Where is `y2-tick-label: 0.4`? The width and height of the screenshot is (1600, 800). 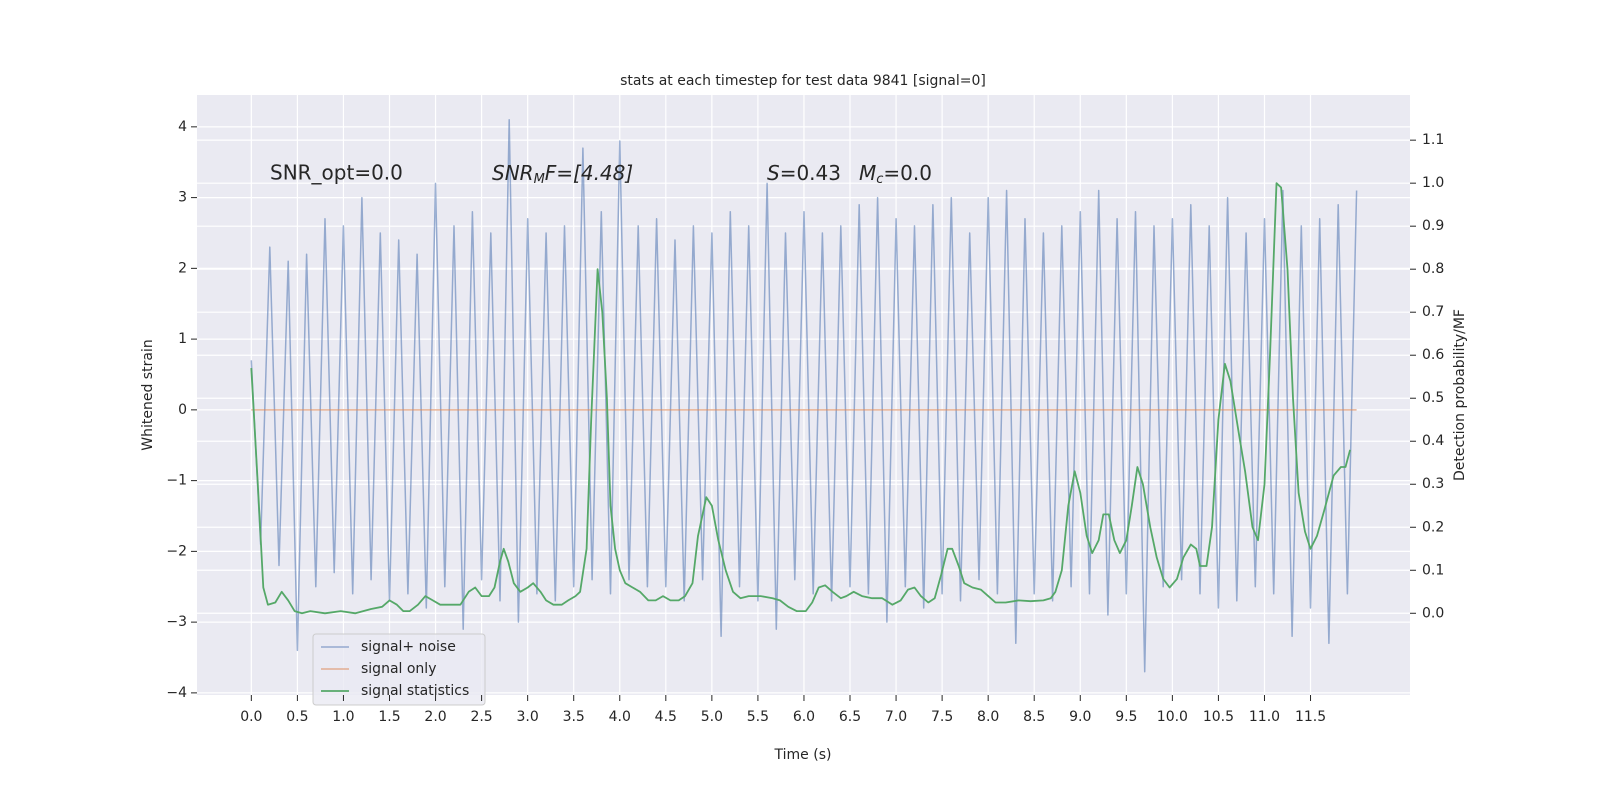
y2-tick-label: 0.4 is located at coordinates (1433, 441).